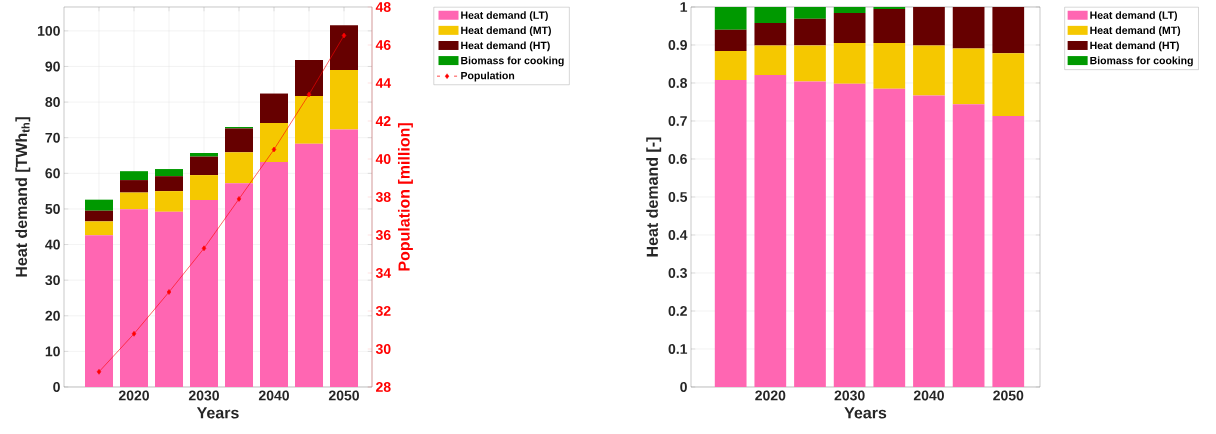  I want to click on y-tick-label: 0.8, so click(678, 83).